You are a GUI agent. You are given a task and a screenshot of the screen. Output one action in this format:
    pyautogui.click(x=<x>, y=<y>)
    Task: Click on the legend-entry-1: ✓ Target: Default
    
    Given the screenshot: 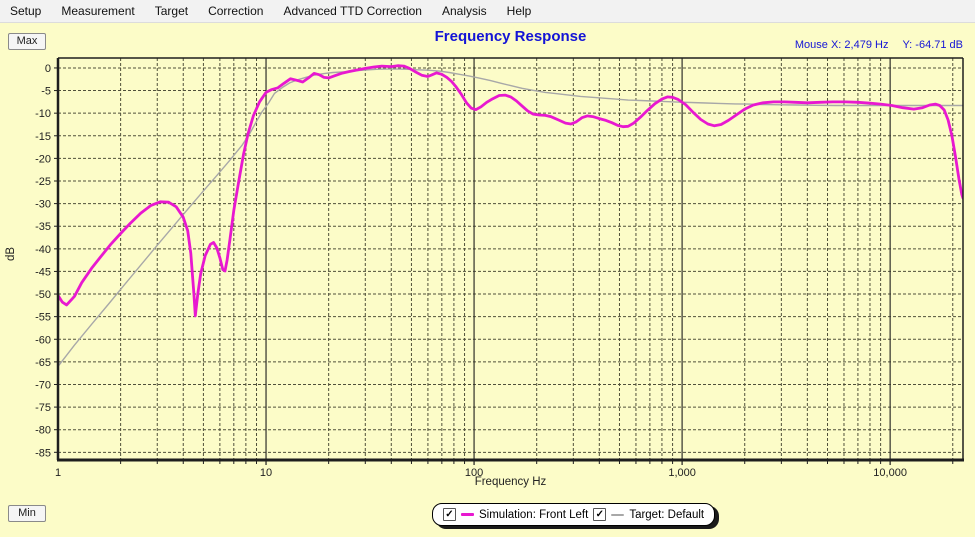 What is the action you would take?
    pyautogui.click(x=648, y=514)
    